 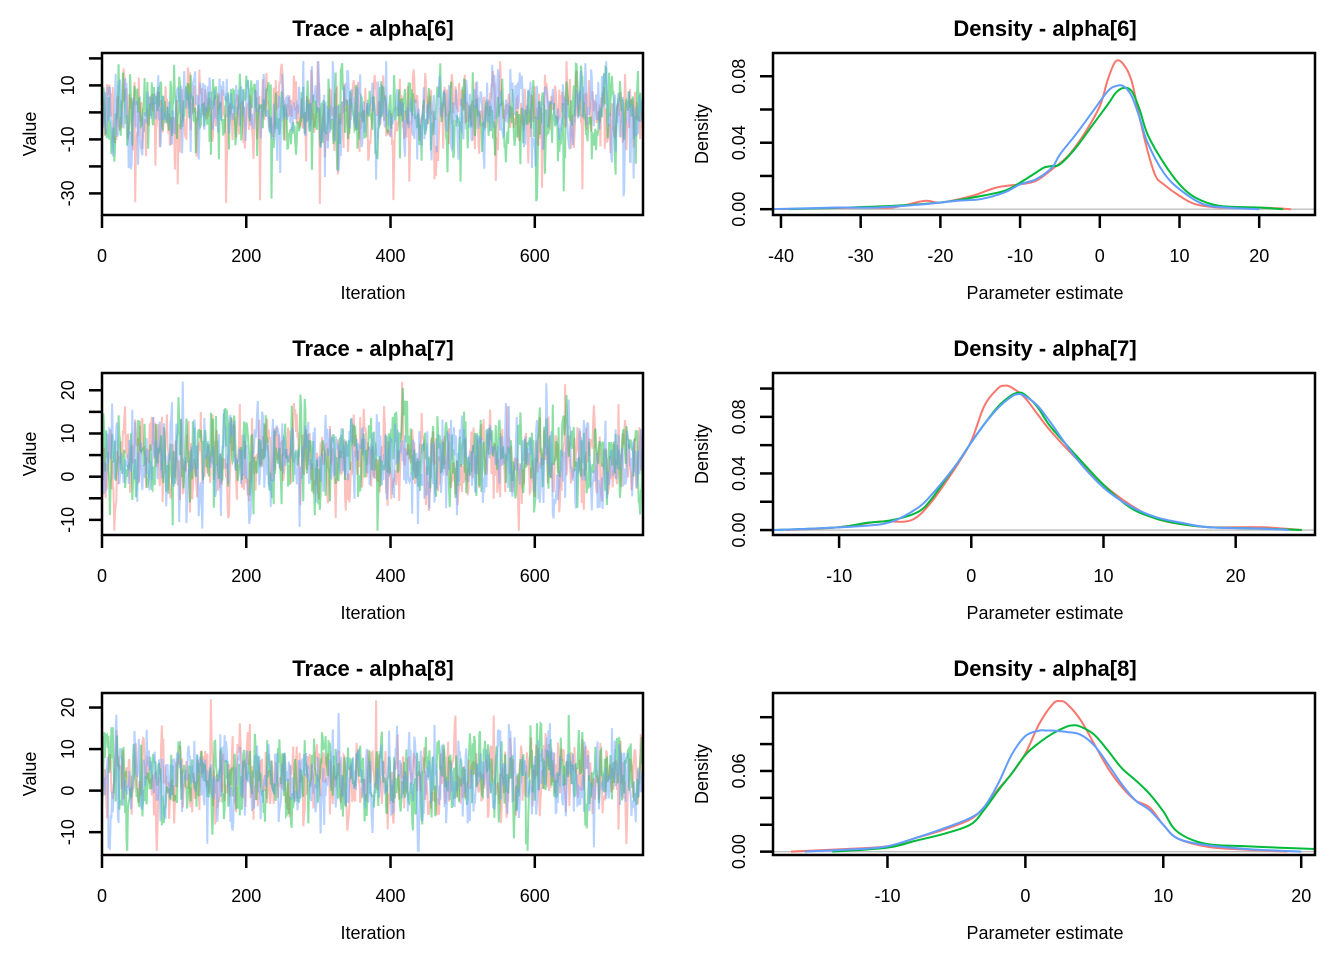 I want to click on panel-title: Density - alpha[6], so click(x=1044, y=28).